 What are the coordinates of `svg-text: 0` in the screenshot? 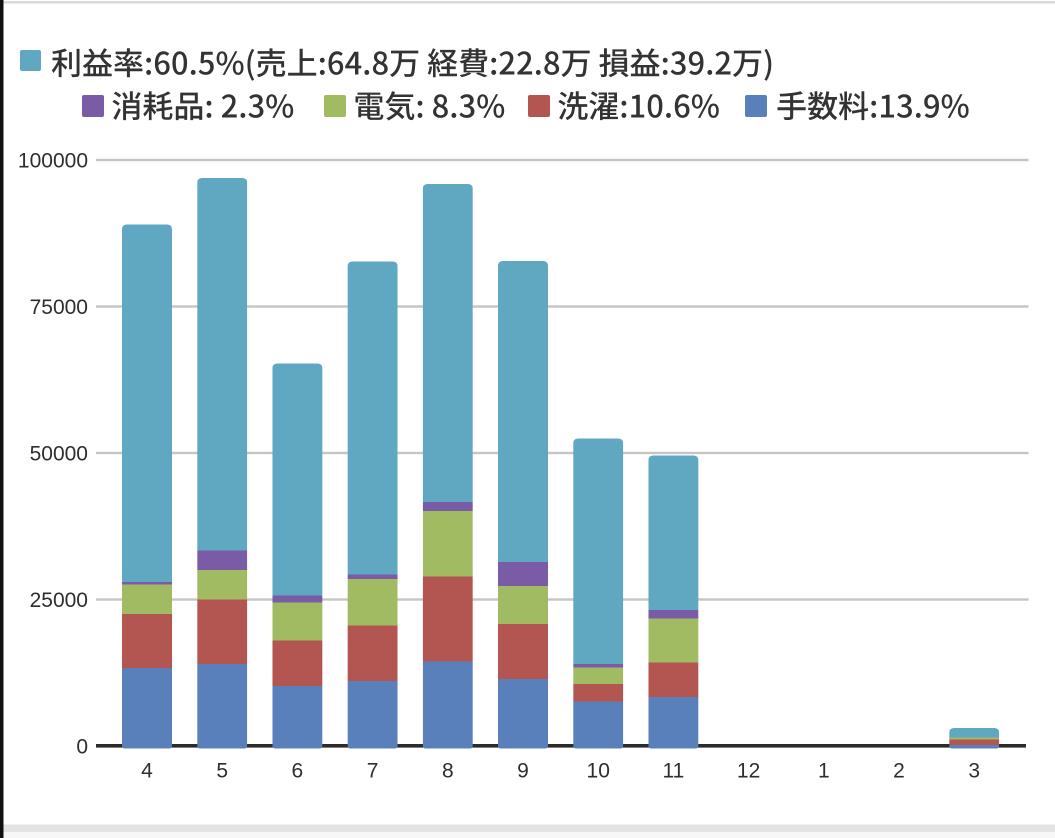 It's located at (82, 746).